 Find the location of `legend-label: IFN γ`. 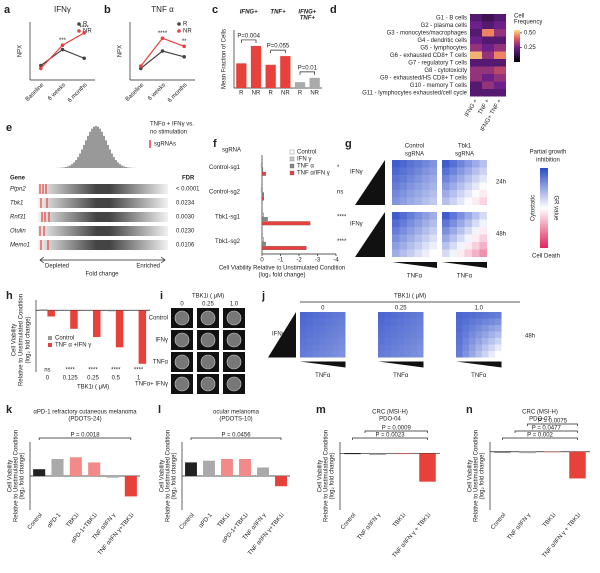

legend-label: IFN γ is located at coordinates (304, 160).